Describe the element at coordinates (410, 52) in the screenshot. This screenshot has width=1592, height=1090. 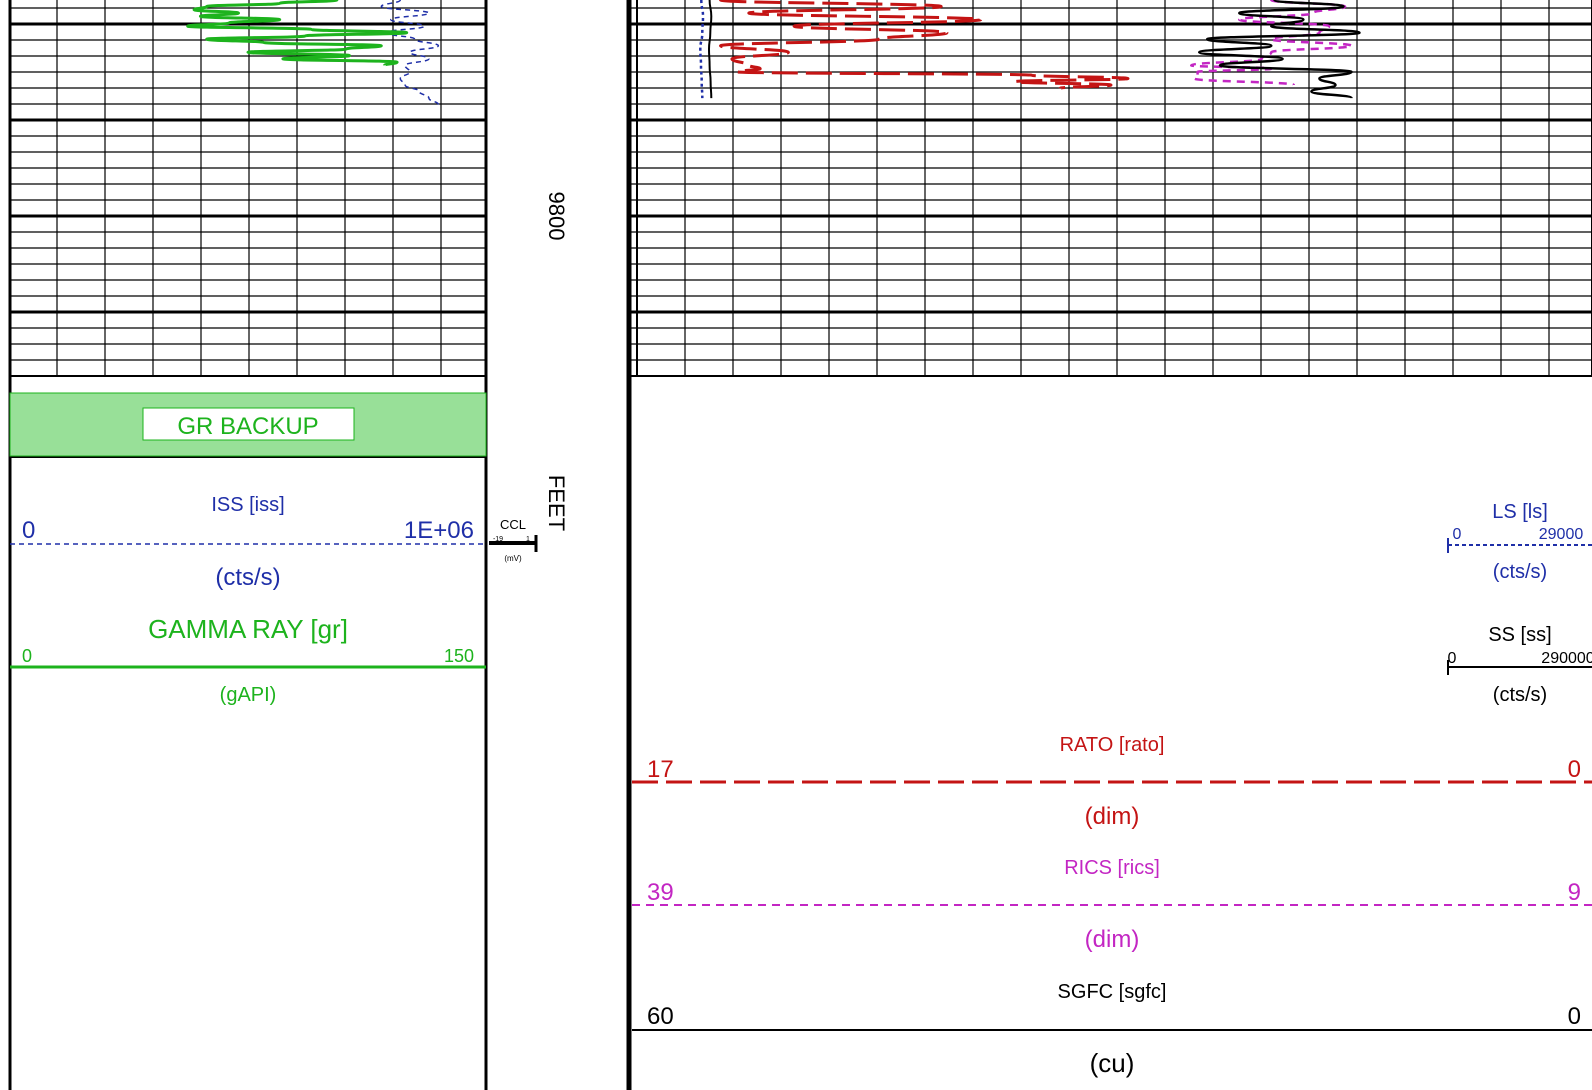
I see `iss-curve` at that location.